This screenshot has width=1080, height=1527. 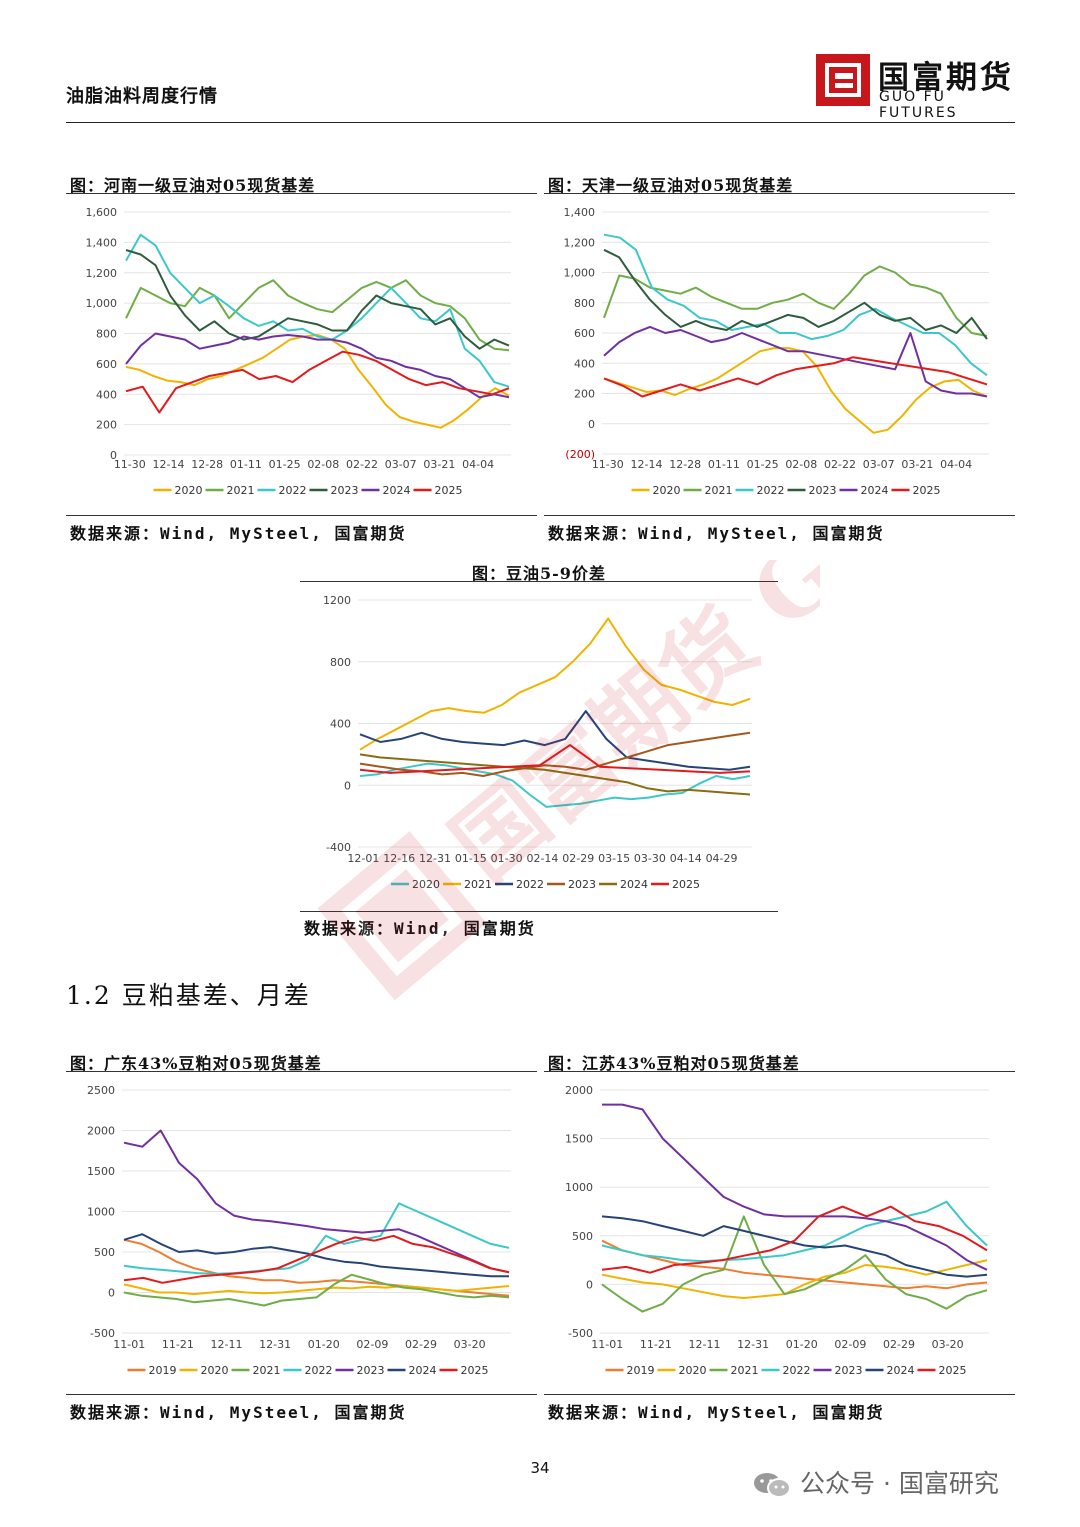 What do you see at coordinates (275, 1344) in the screenshot?
I see `x-tick-label: 12-31` at bounding box center [275, 1344].